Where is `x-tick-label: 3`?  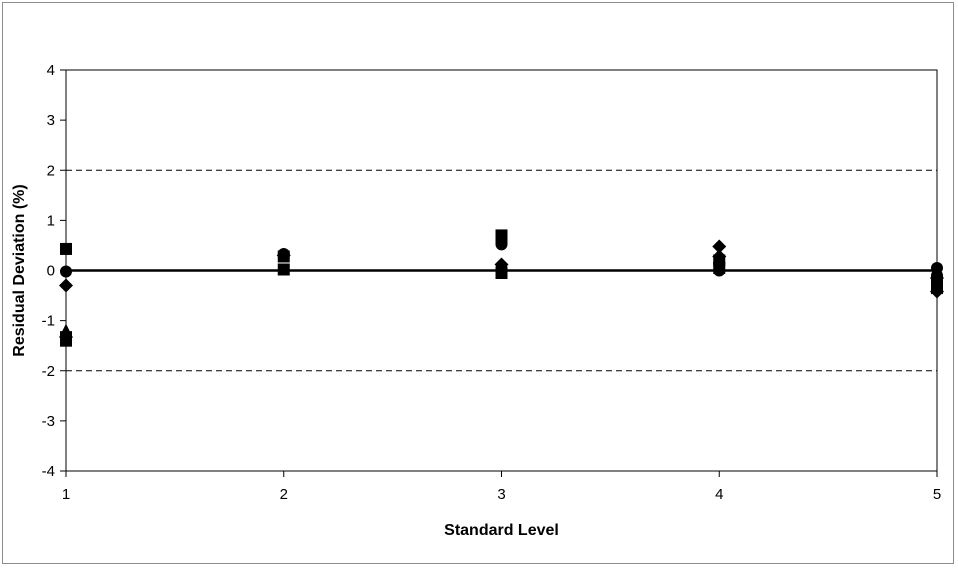 x-tick-label: 3 is located at coordinates (501, 494).